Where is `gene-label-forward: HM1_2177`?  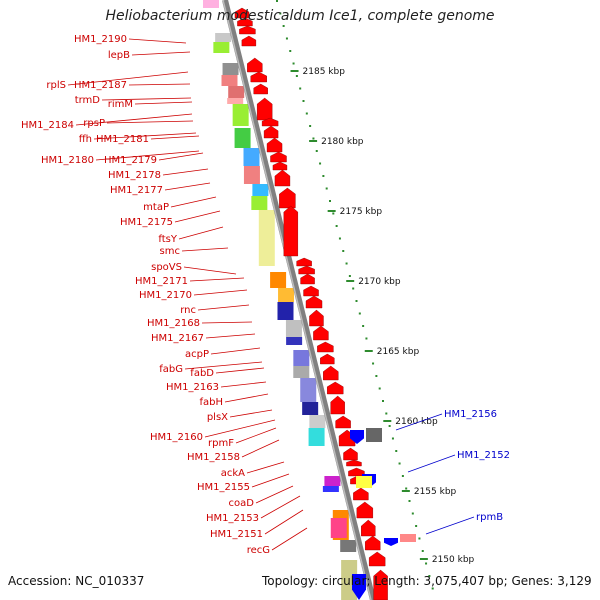 gene-label-forward: HM1_2177 is located at coordinates (136, 190).